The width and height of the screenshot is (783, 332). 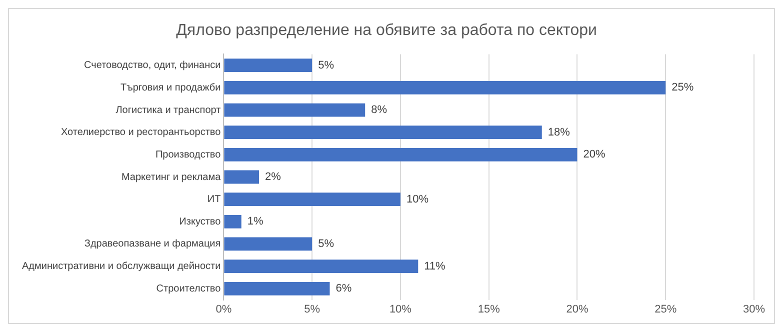 What do you see at coordinates (169, 110) in the screenshot?
I see `y-tick-label: Логистика и транспорт` at bounding box center [169, 110].